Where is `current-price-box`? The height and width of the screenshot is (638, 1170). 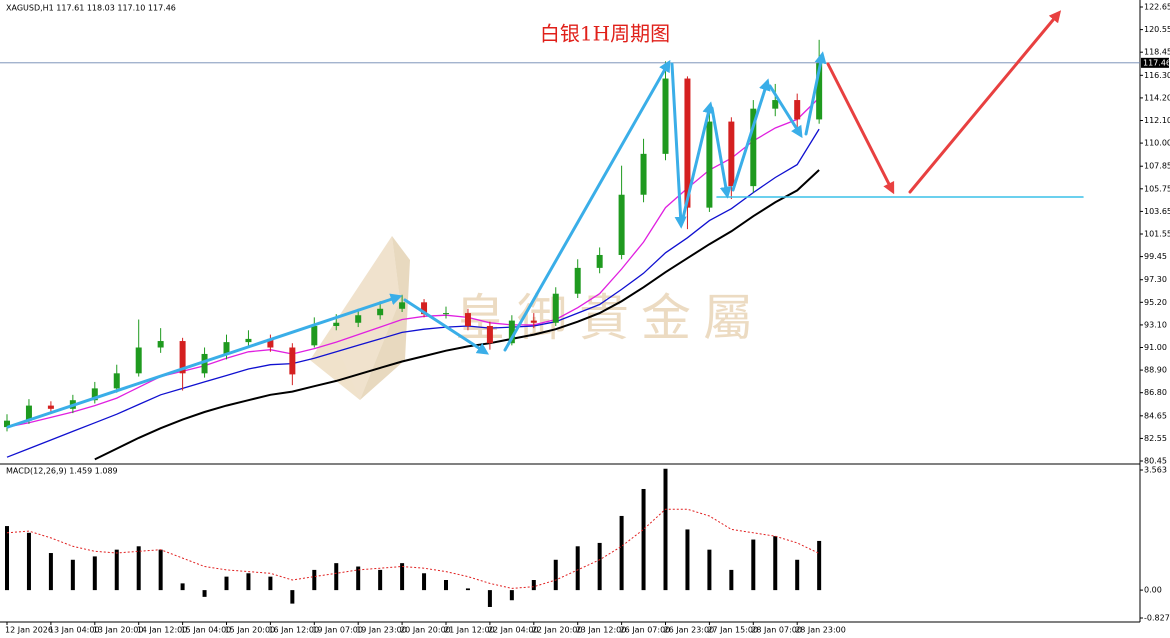 current-price-box is located at coordinates (1155, 62).